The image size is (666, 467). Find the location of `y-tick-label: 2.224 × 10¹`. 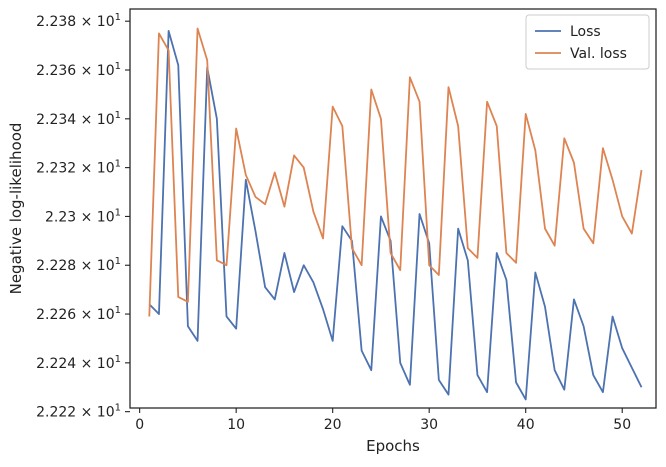

y-tick-label: 2.224 × 10¹ is located at coordinates (78, 363).